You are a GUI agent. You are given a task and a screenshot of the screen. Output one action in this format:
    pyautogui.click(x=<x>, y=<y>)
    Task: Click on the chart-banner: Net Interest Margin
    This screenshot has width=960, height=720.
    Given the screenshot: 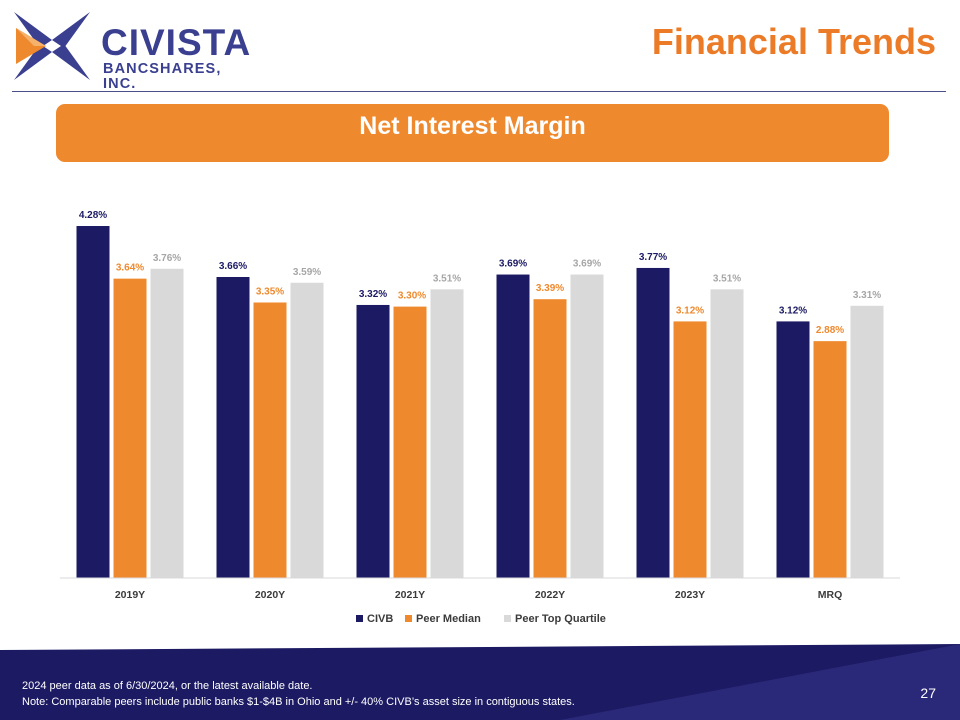 What is the action you would take?
    pyautogui.click(x=472, y=133)
    